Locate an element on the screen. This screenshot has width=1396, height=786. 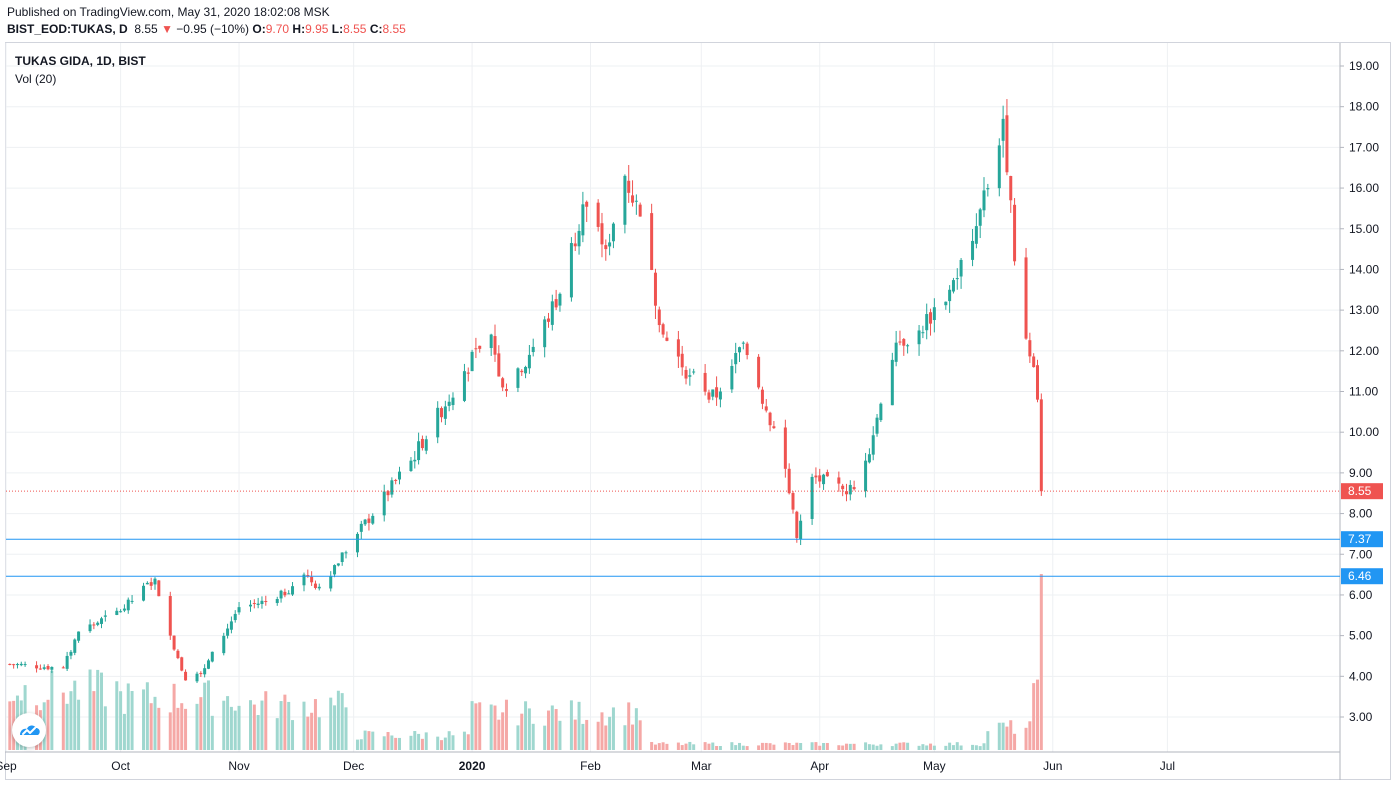
price-label: 8.55 is located at coordinates (1360, 491).